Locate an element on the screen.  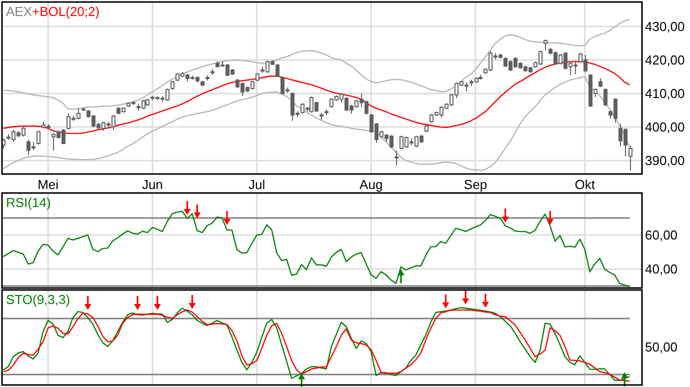
x-tick-label: Mei is located at coordinates (48, 184).